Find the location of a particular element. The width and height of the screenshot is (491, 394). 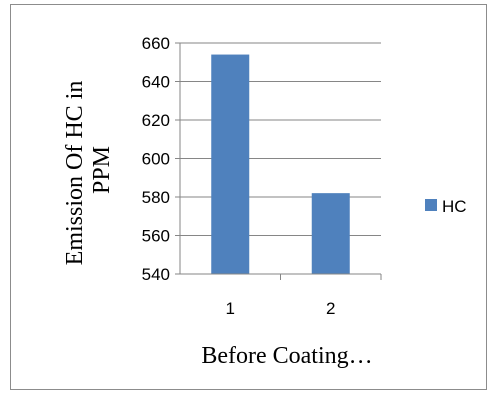

y-tick-label: 580 is located at coordinates (156, 197).